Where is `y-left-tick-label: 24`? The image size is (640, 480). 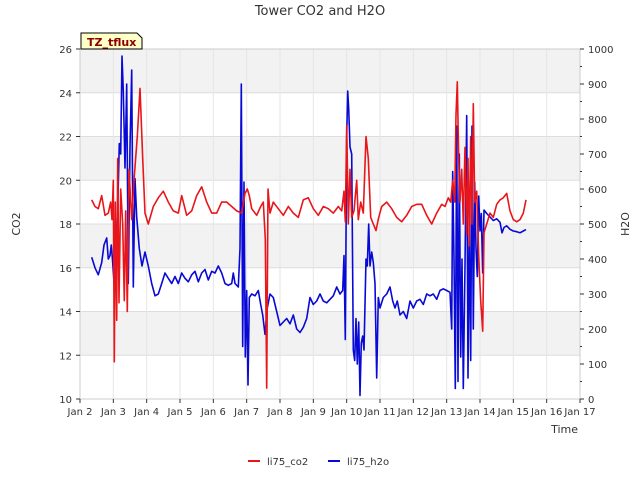
y-left-tick-label: 24 is located at coordinates (65, 94).